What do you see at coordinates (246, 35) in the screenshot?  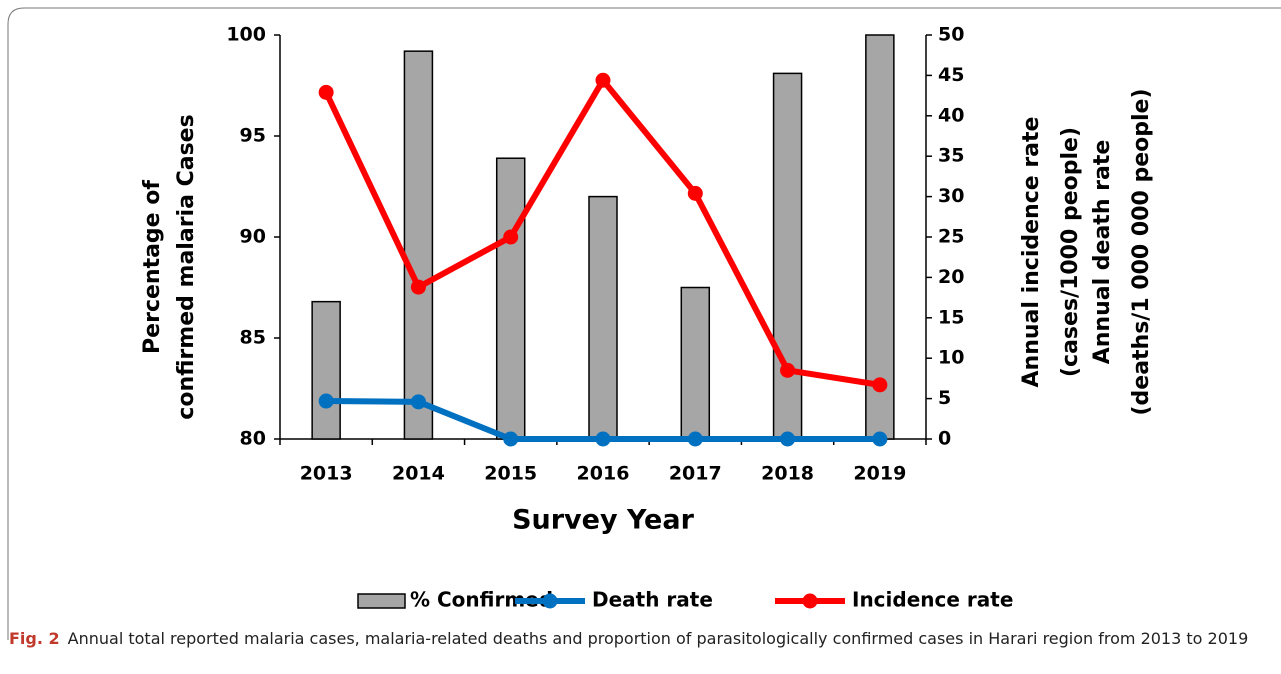 I see `y-tick-label: 100` at bounding box center [246, 35].